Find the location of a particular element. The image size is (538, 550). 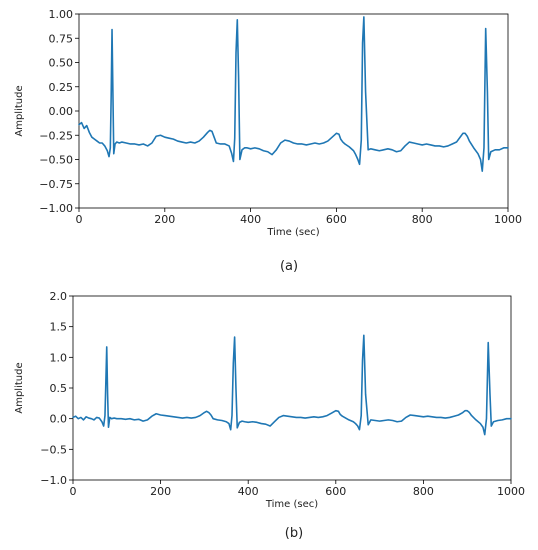

chart-caption: (b) is located at coordinates (294, 533).